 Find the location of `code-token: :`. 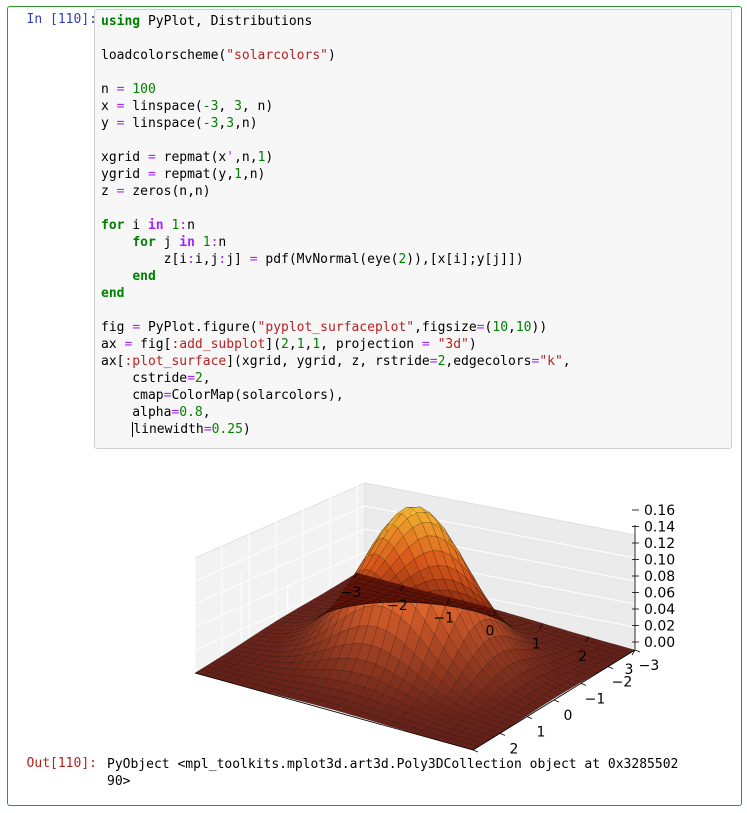

code-token: : is located at coordinates (214, 242).